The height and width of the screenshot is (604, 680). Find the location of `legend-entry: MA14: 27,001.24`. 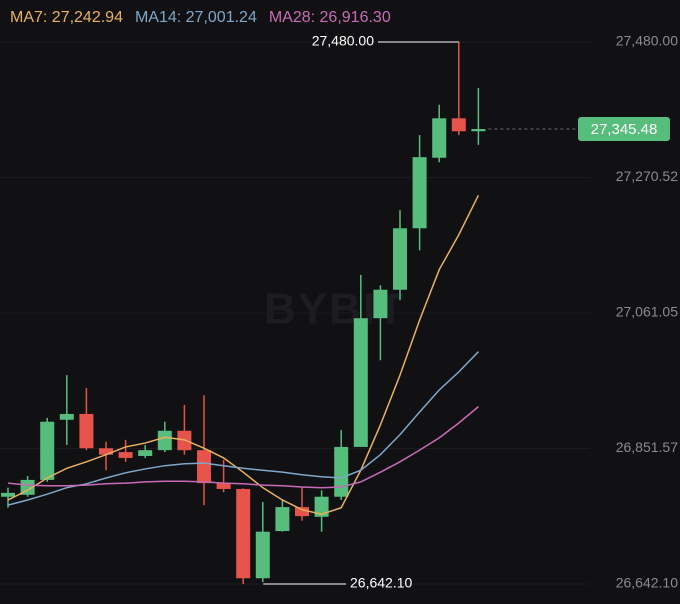

legend-entry: MA14: 27,001.24 is located at coordinates (196, 17).